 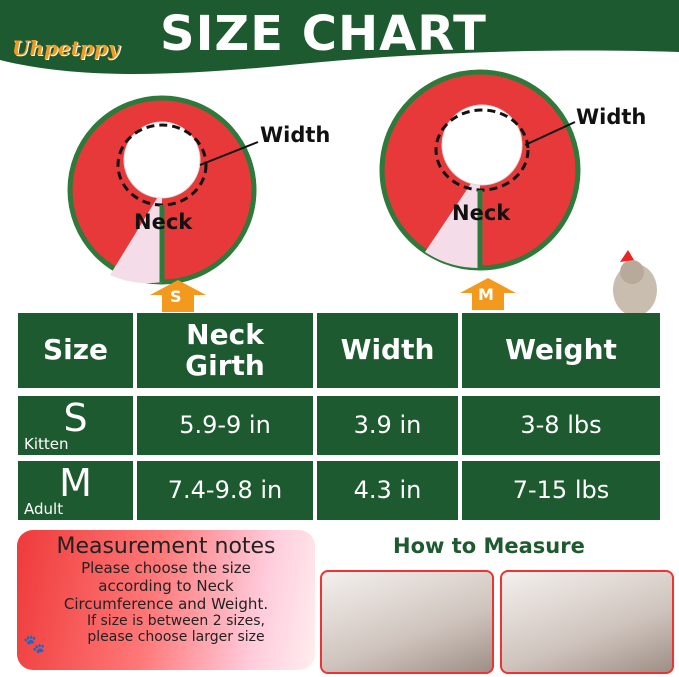 I want to click on header-banner, so click(x=339, y=37).